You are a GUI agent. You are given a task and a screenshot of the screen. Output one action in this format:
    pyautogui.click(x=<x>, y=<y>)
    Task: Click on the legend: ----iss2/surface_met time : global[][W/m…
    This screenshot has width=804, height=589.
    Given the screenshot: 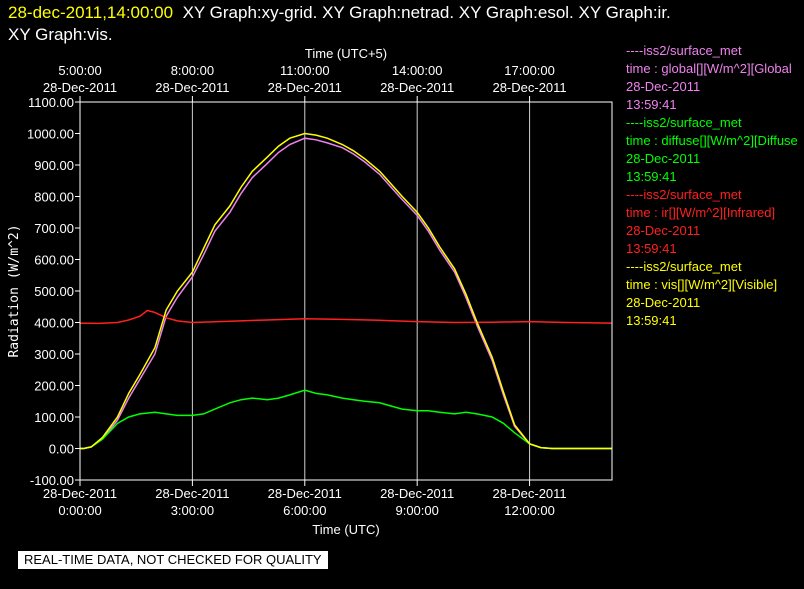 What is the action you would take?
    pyautogui.click(x=715, y=186)
    